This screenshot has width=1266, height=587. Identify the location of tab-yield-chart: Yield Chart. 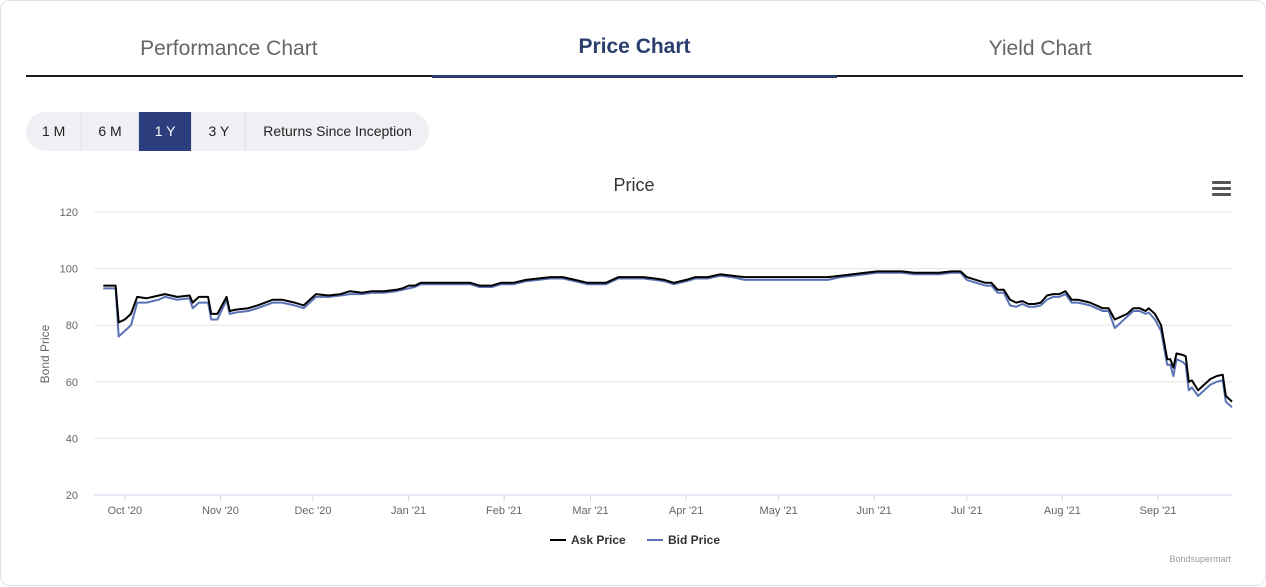
(1040, 48).